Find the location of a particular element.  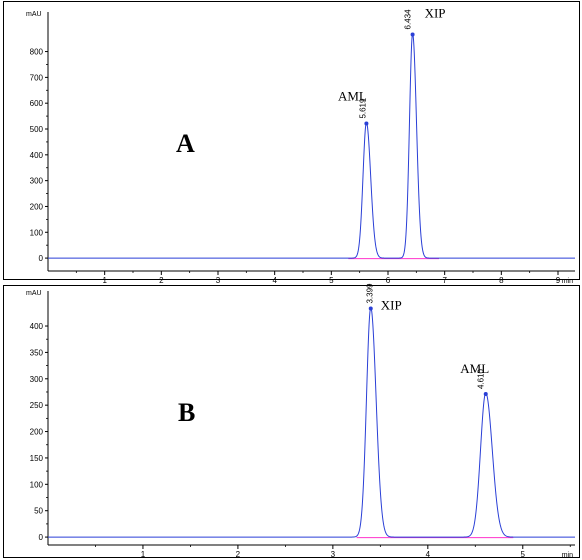

panel-letter: A is located at coordinates (185, 143).